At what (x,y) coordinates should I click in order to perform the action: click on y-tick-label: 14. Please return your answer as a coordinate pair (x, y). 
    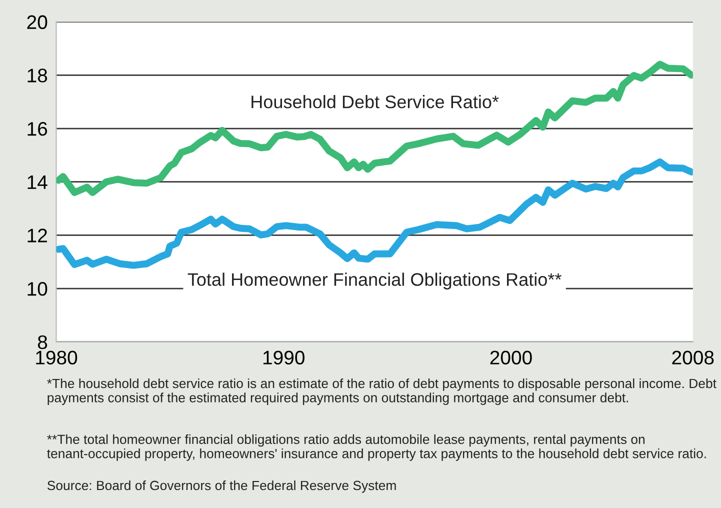
    Looking at the image, I should click on (38, 182).